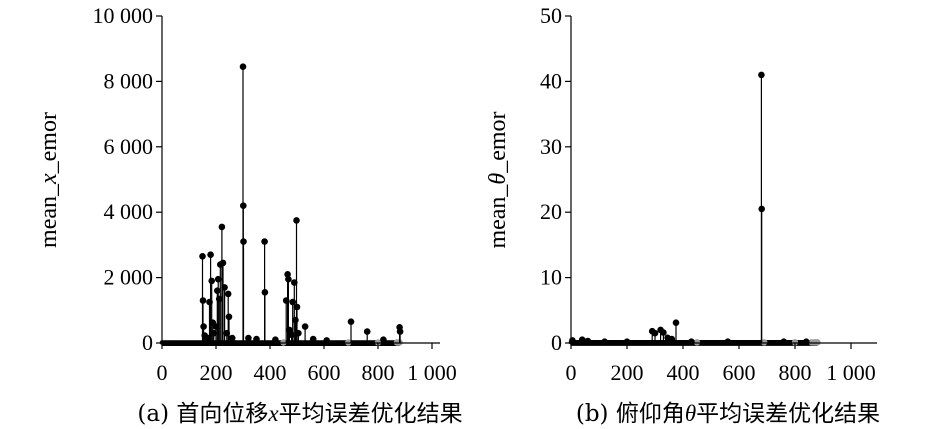 This screenshot has width=945, height=429. Describe the element at coordinates (851, 372) in the screenshot. I see `panel-b-x-tick-label: 1 000` at that location.